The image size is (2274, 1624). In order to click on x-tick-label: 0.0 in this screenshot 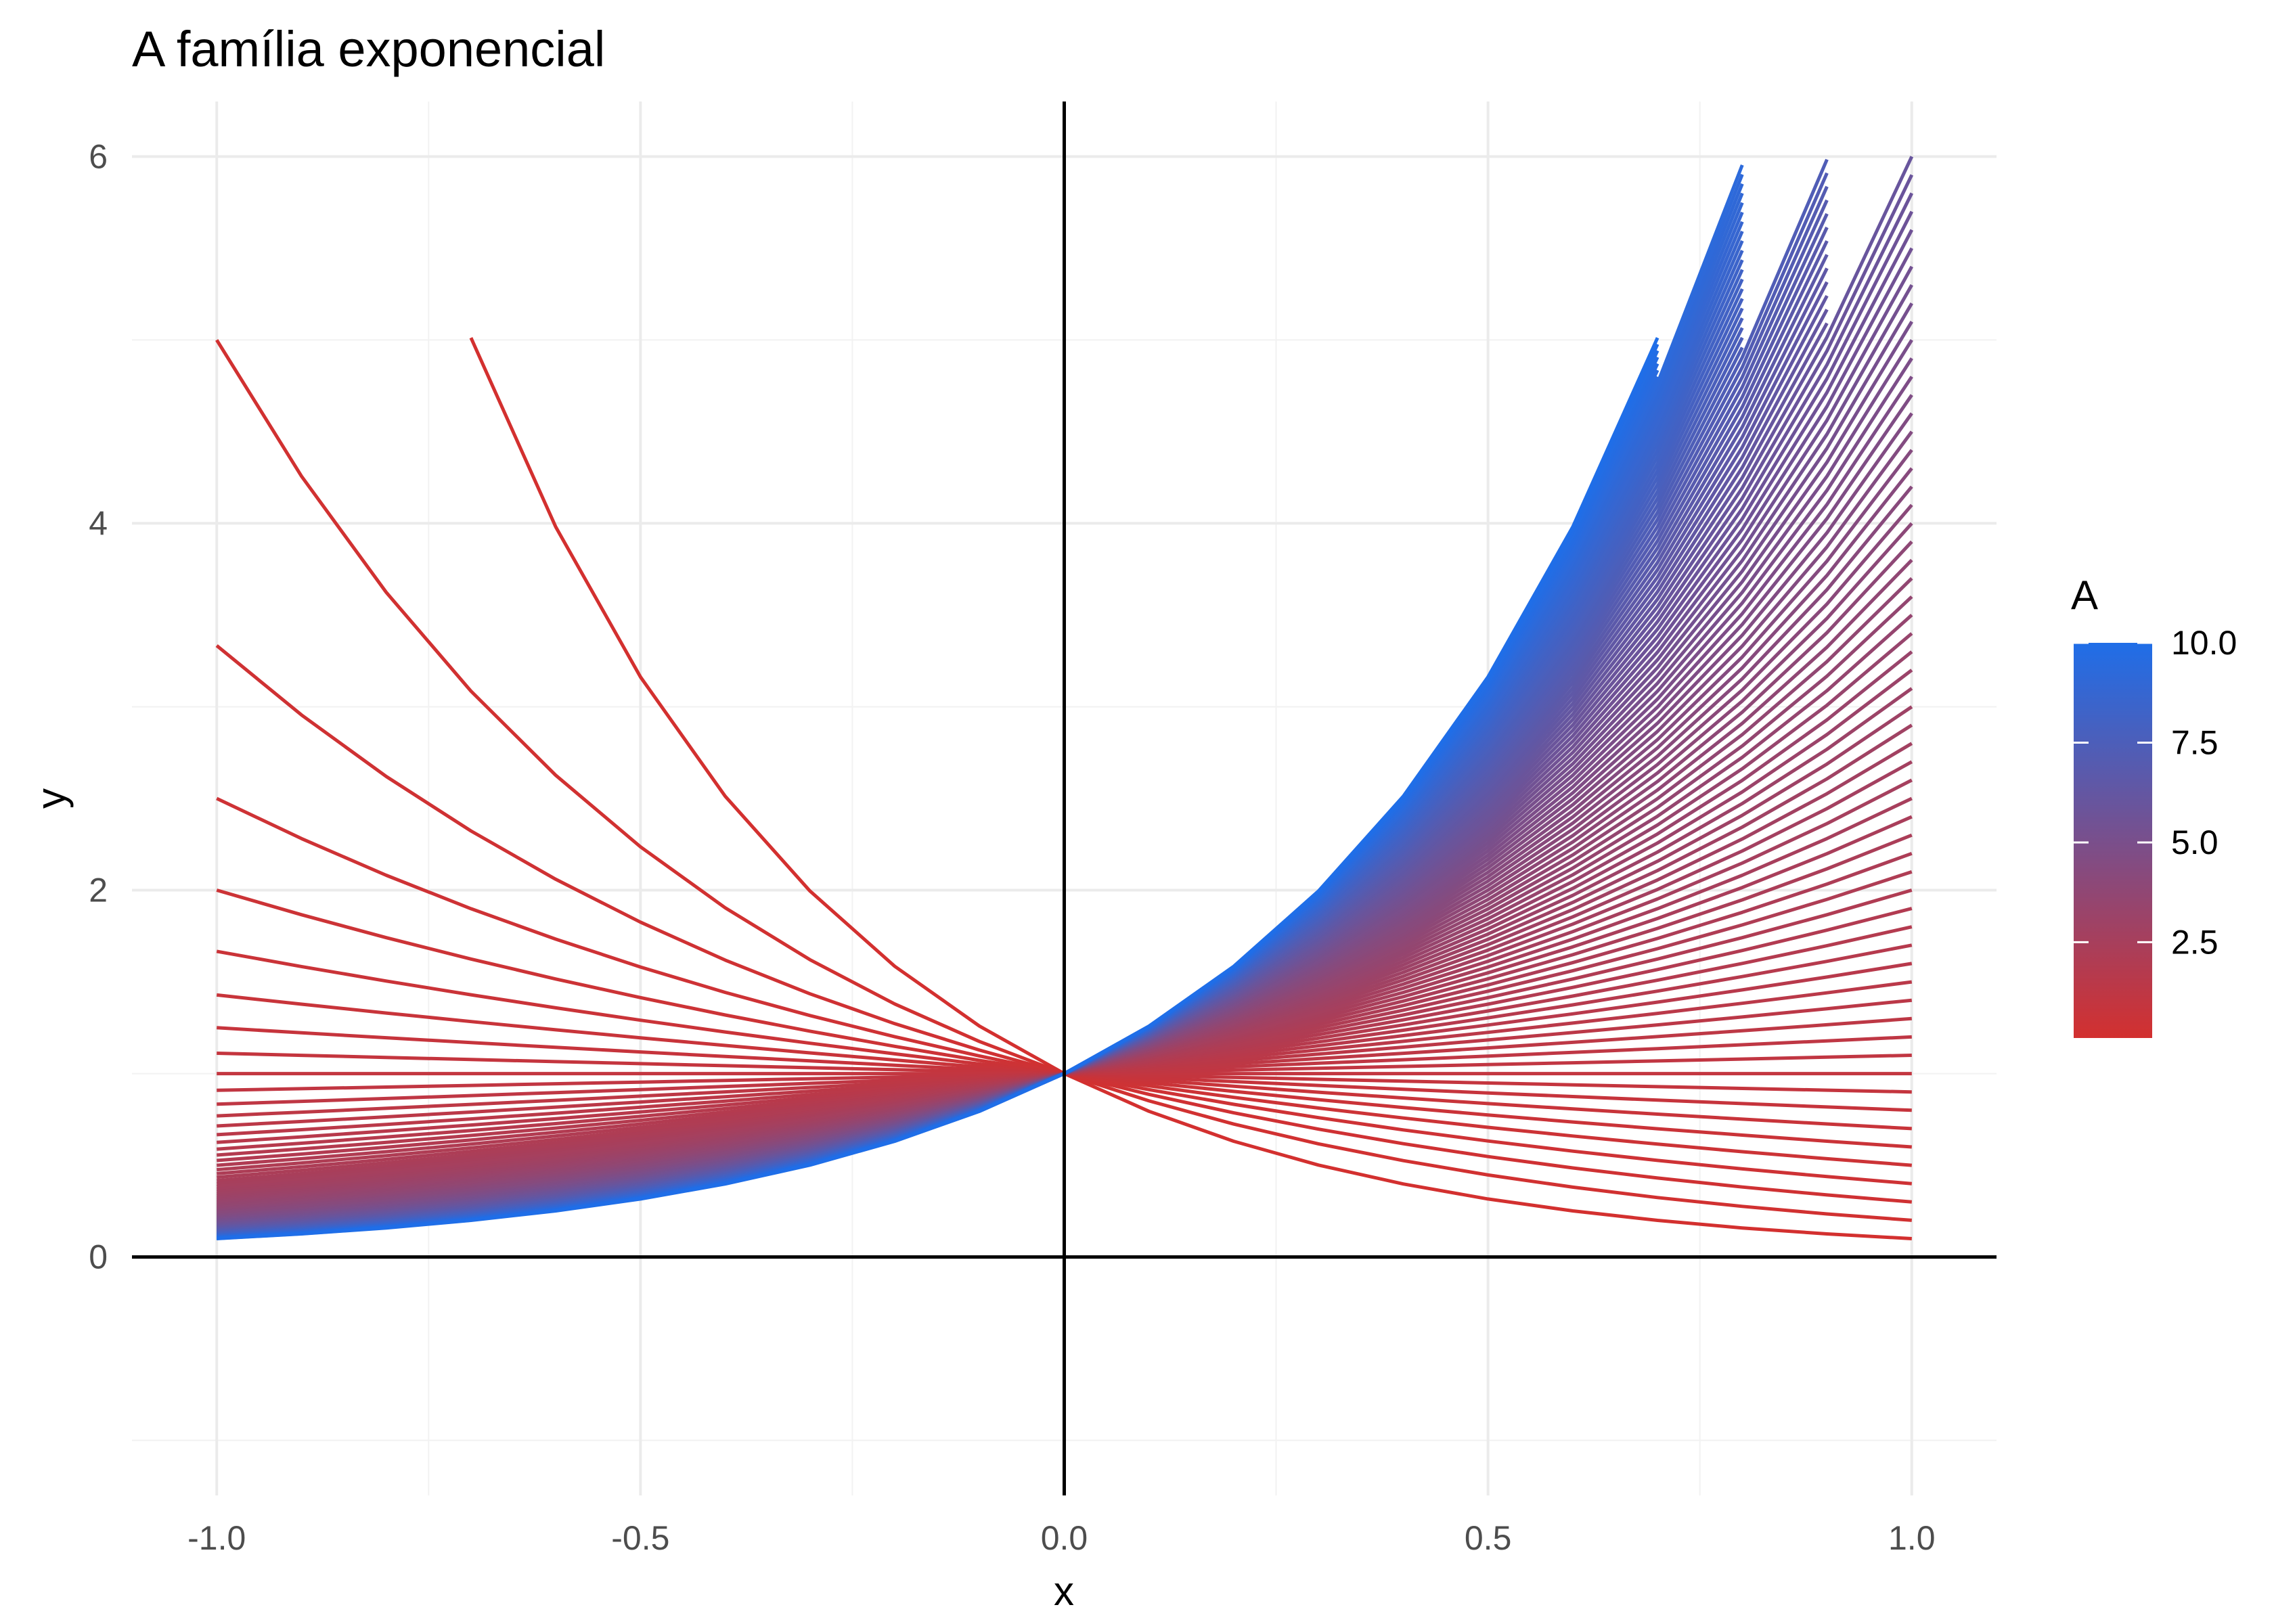, I will do `click(1064, 1538)`.